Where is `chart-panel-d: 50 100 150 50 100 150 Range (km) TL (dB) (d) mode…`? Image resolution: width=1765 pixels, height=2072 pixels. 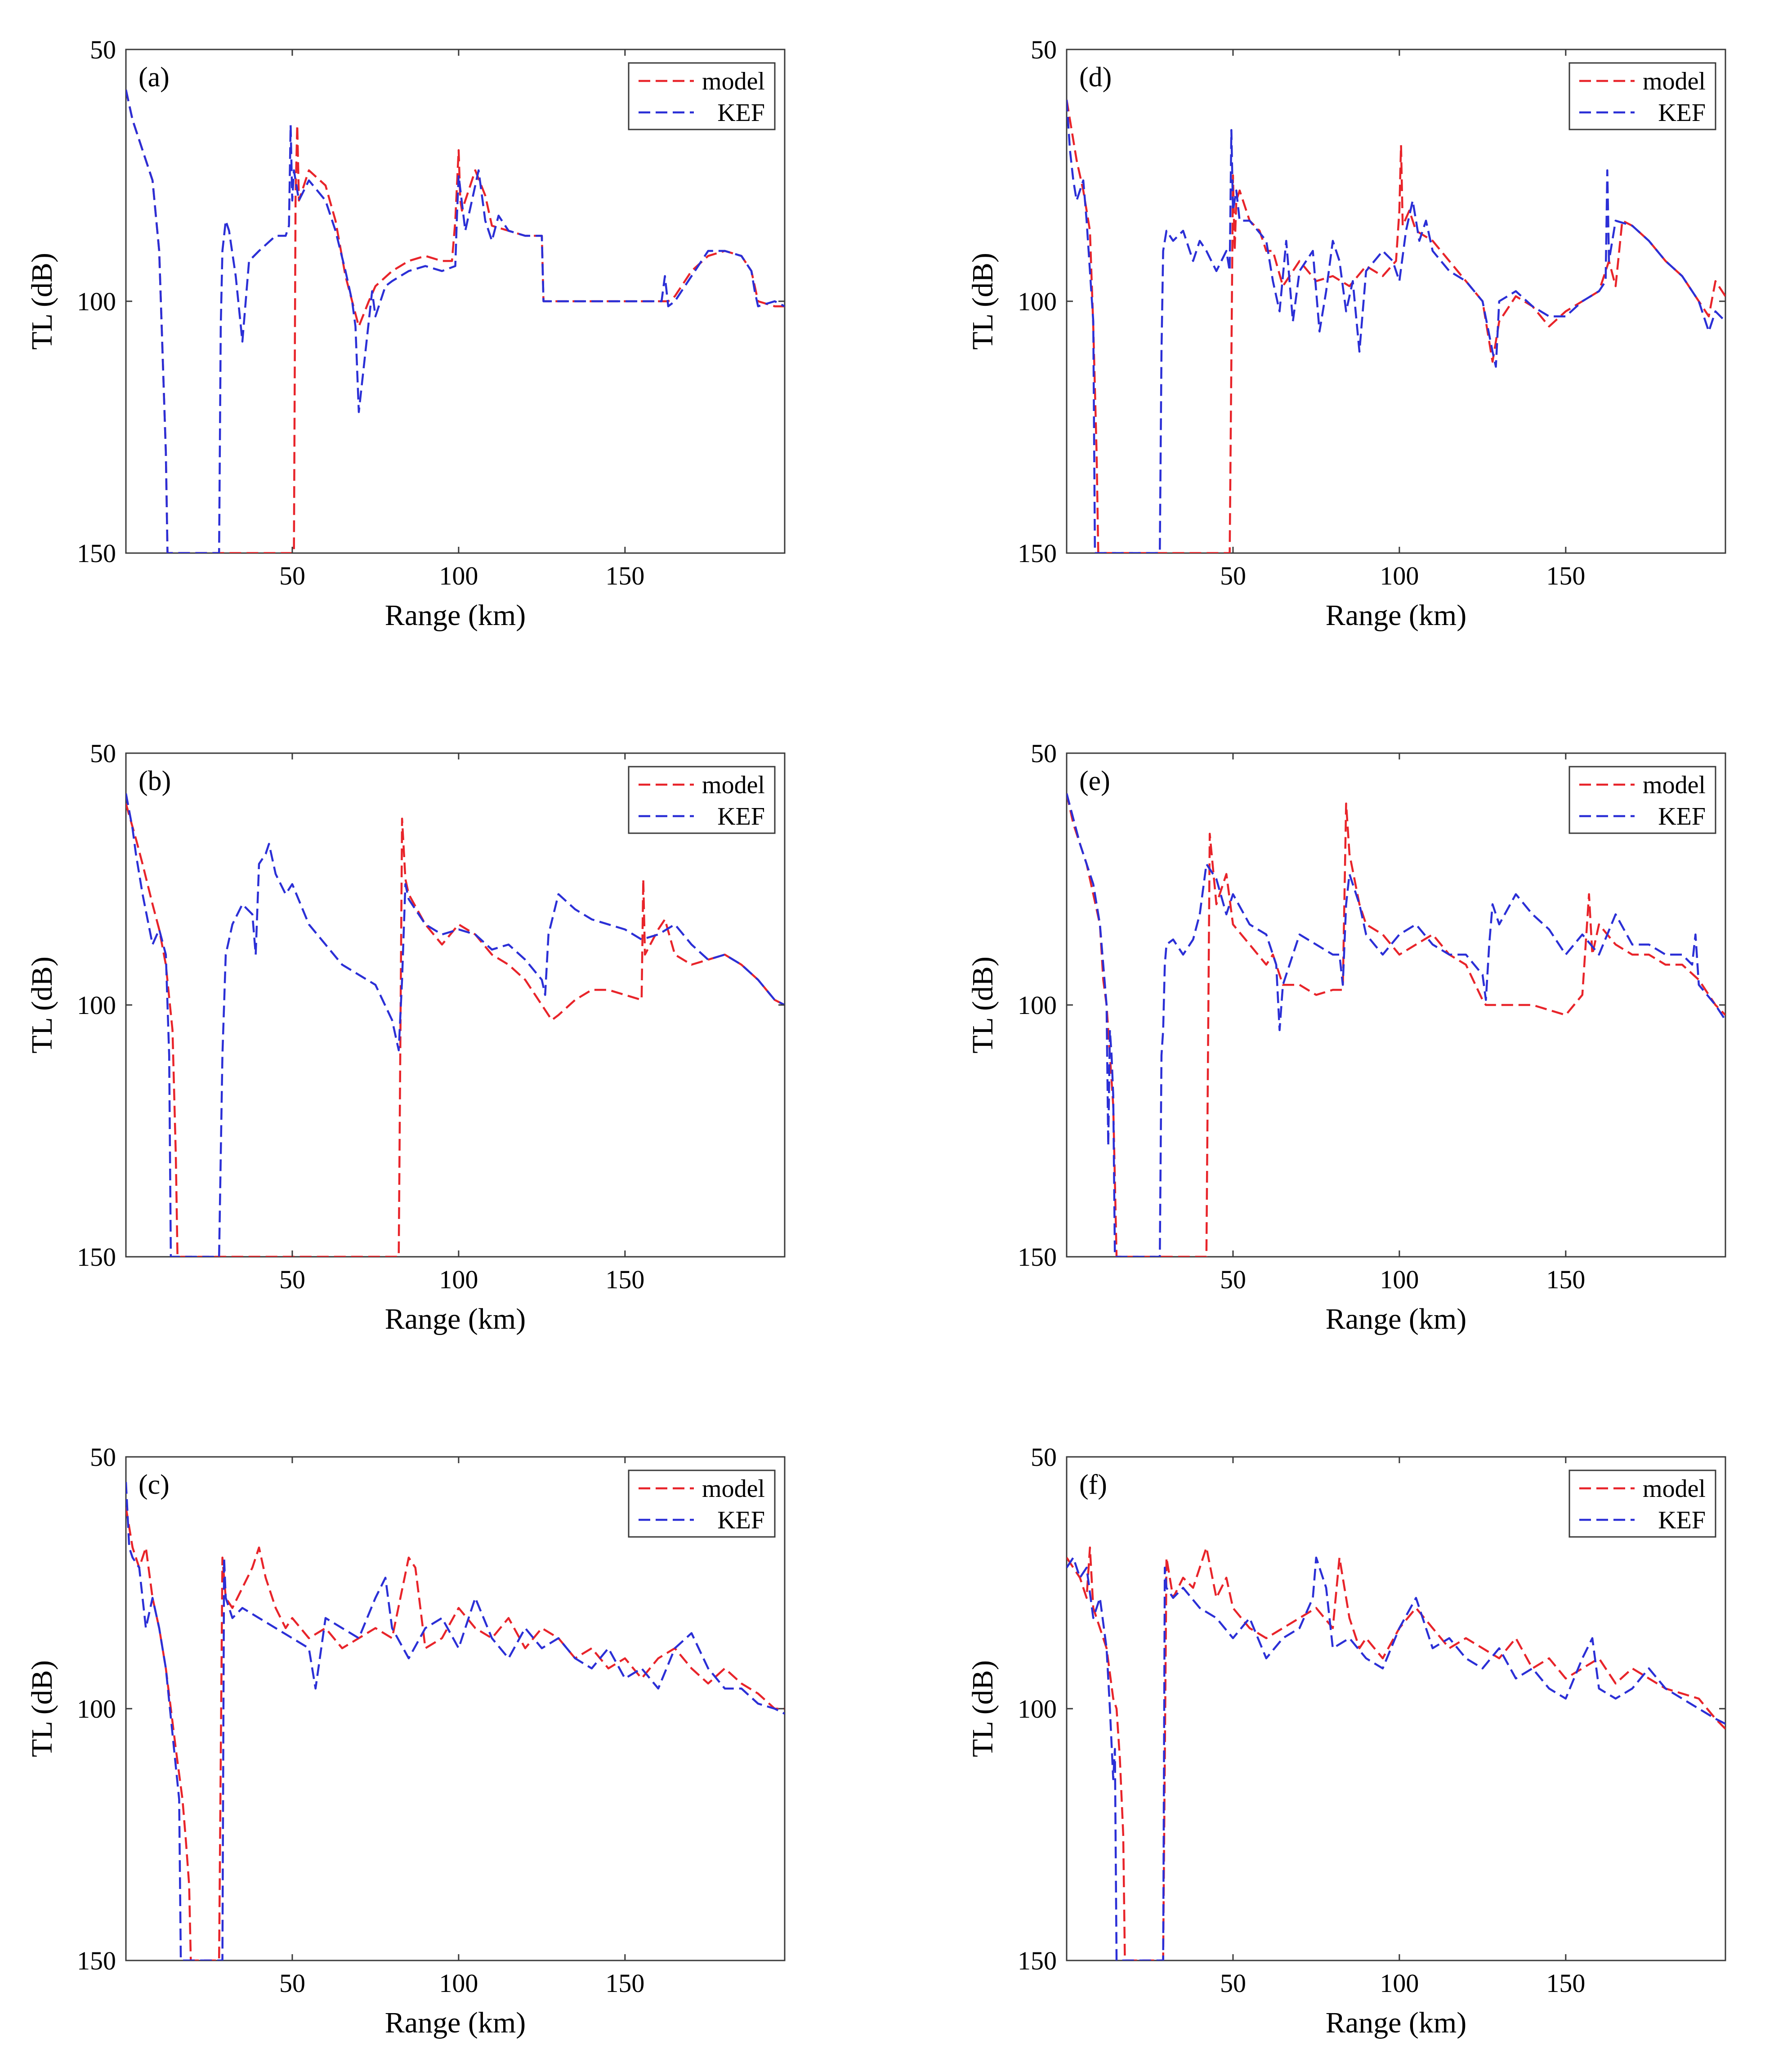 chart-panel-d: 50 100 150 50 100 150 Range (km) TL (dB) (d) mode… is located at coordinates (1346, 333).